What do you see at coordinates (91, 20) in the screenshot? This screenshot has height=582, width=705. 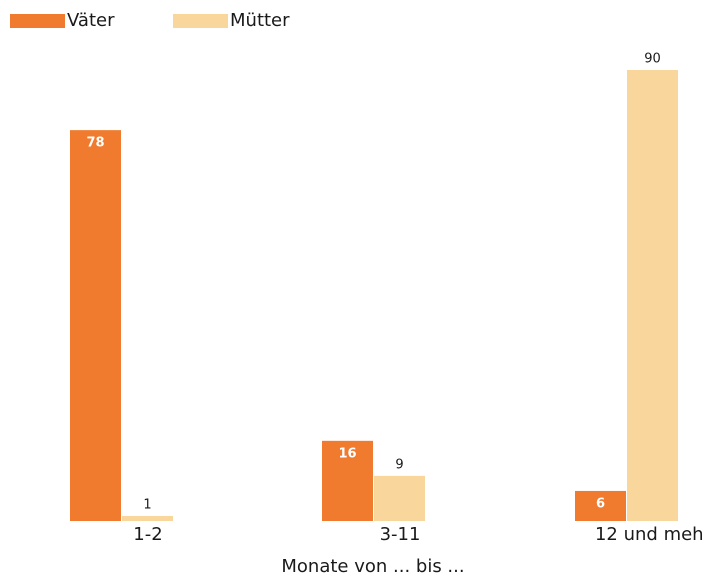 I see `legend-label: Väter` at bounding box center [91, 20].